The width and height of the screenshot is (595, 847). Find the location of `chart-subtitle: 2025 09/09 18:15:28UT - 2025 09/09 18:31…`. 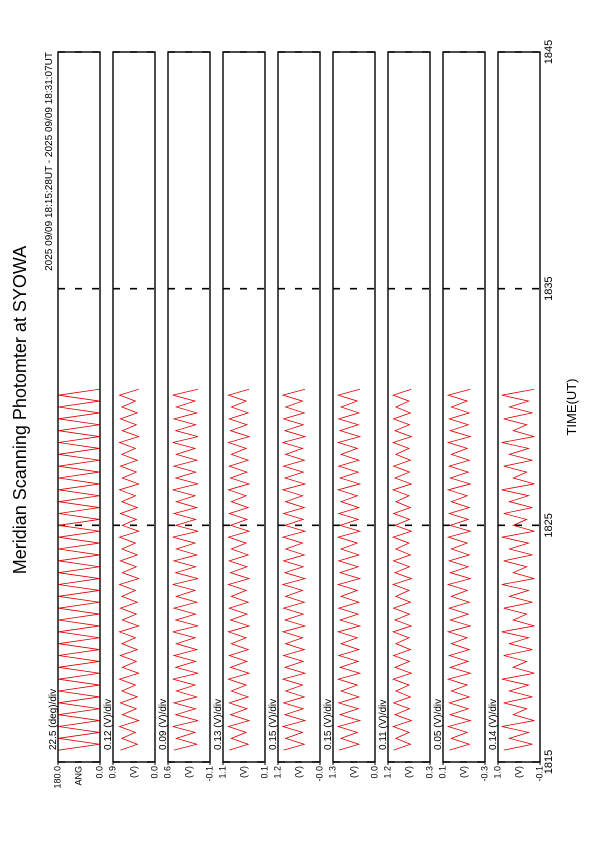

chart-subtitle: 2025 09/09 18:15:28UT - 2025 09/09 18:31… is located at coordinates (49, 161).